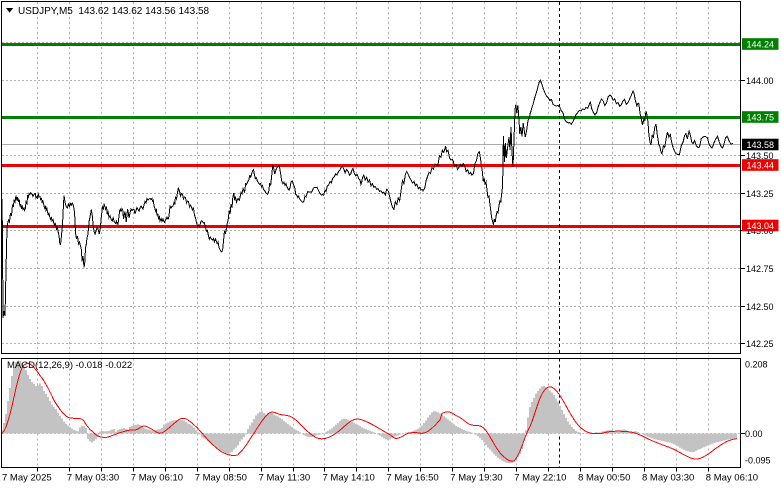 The width and height of the screenshot is (781, 489). What do you see at coordinates (761, 117) in the screenshot?
I see `svg-text: 143.75` at bounding box center [761, 117].